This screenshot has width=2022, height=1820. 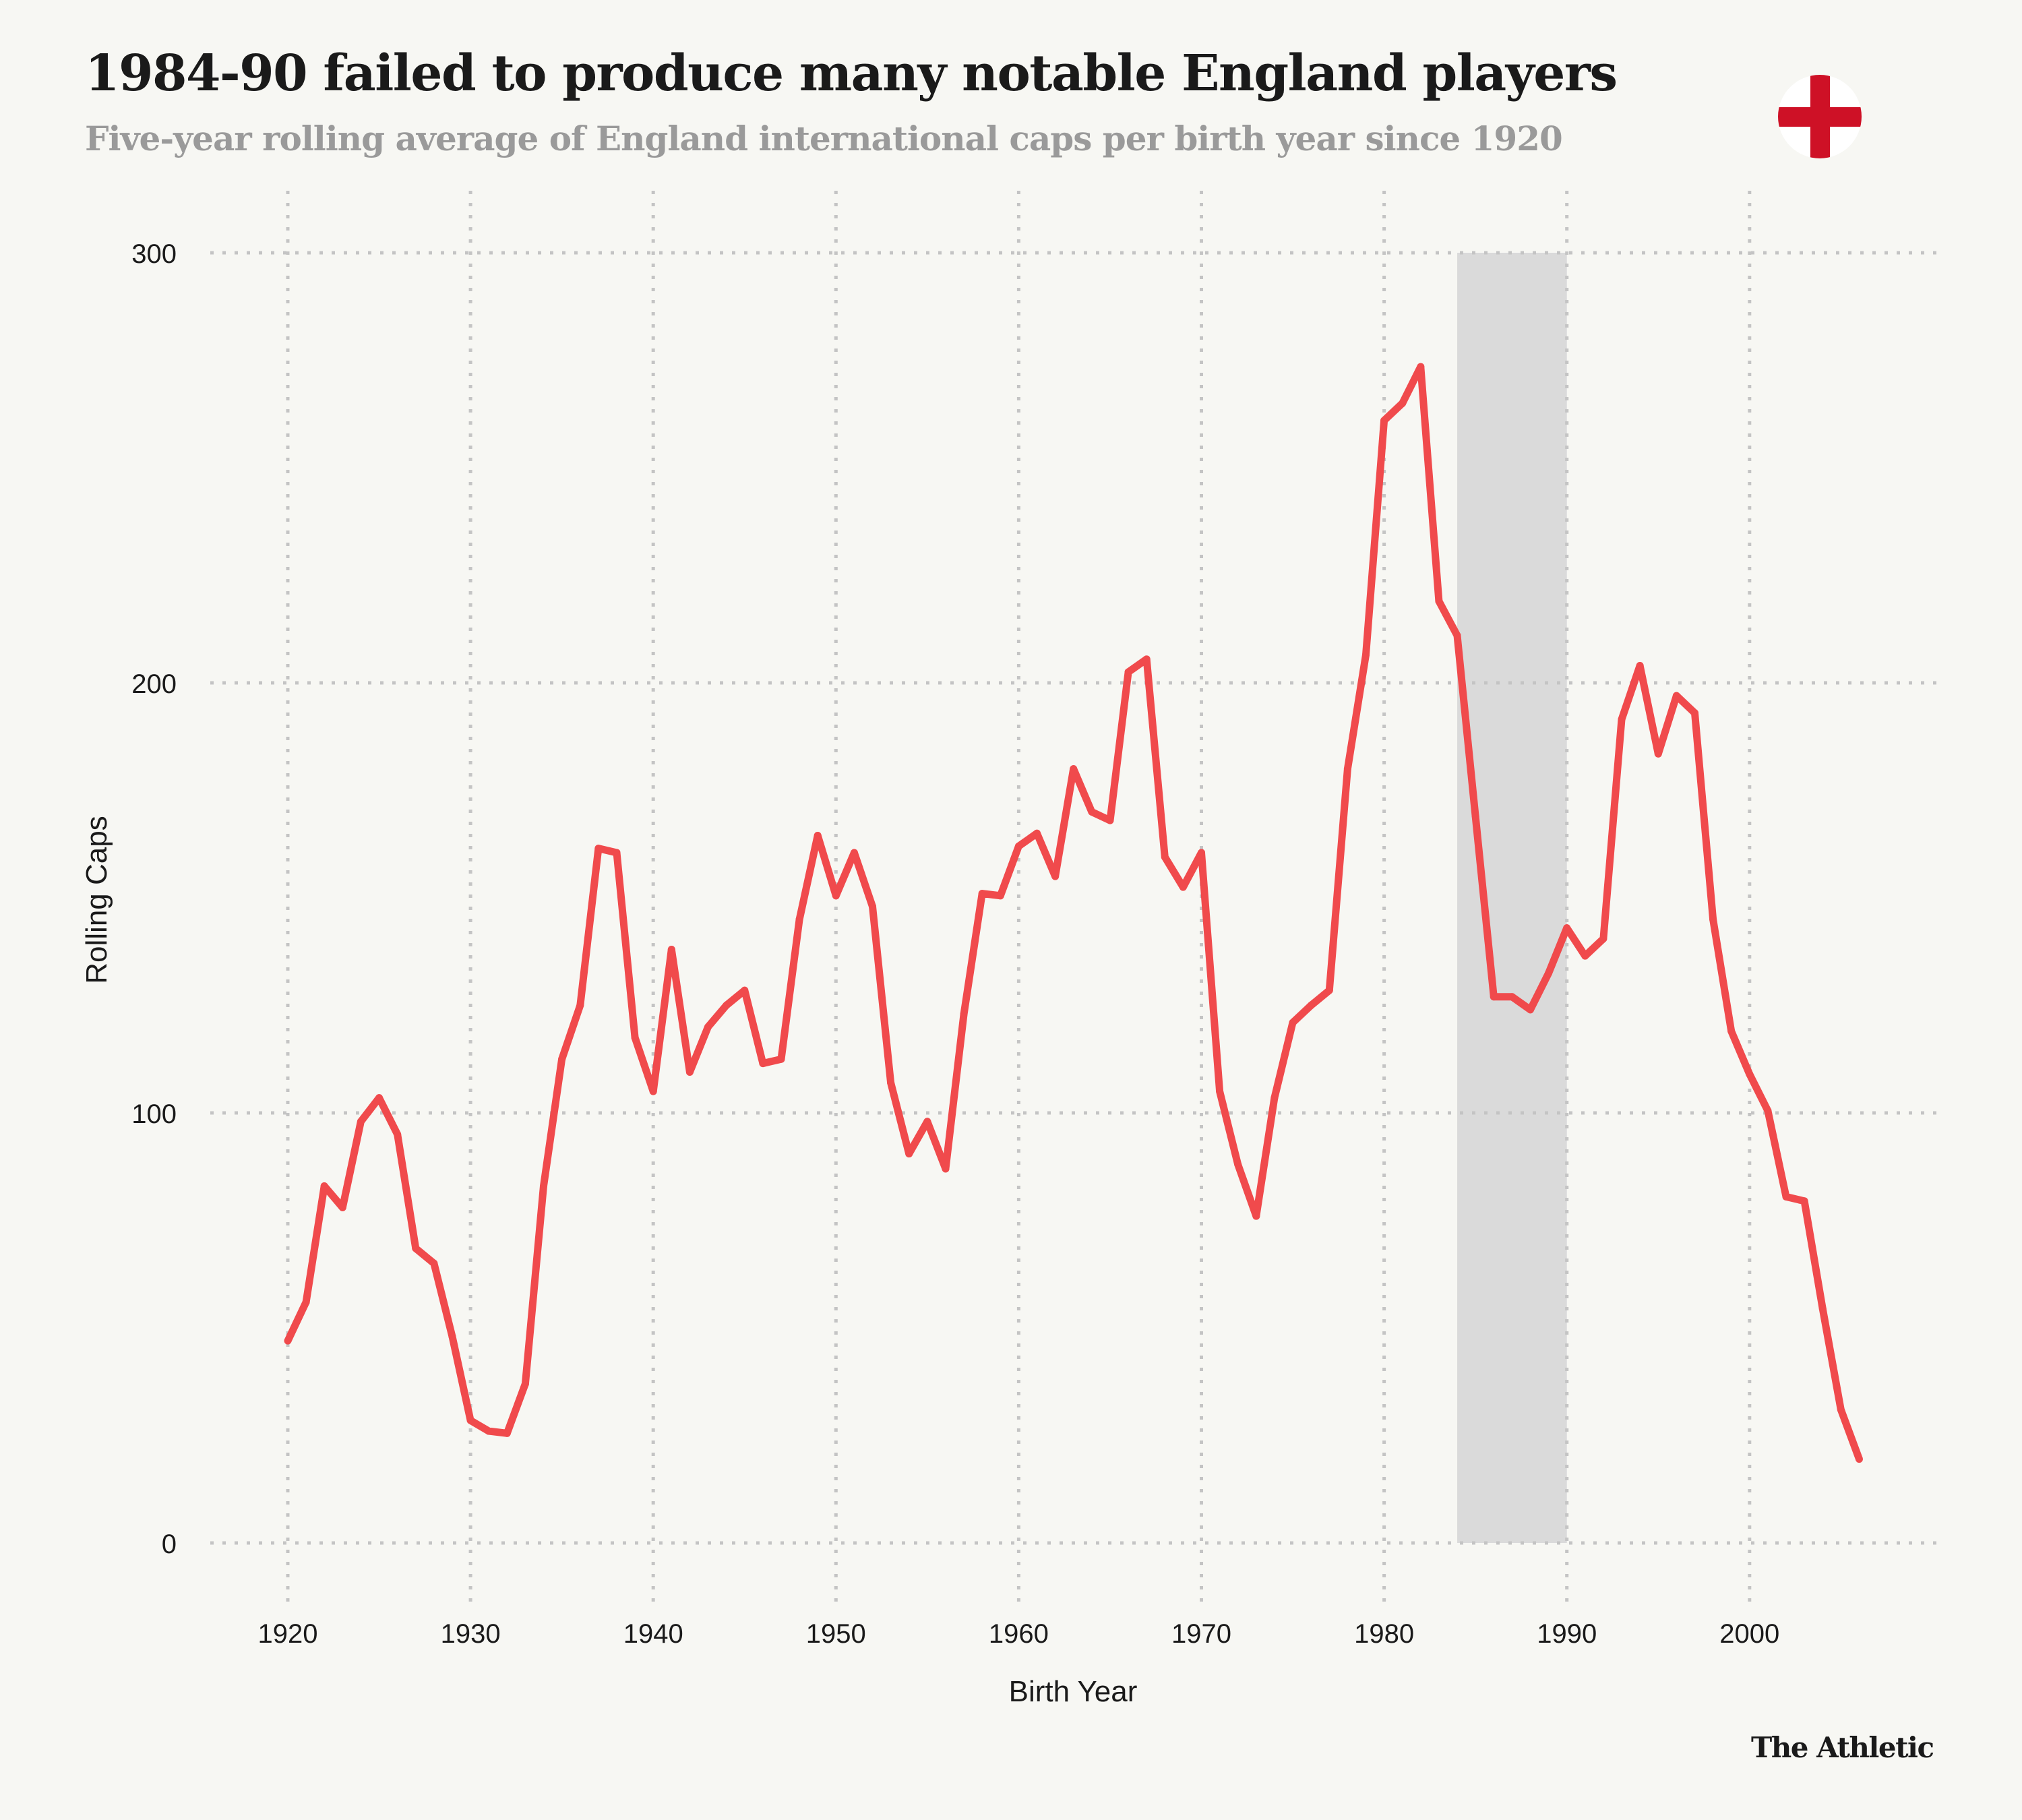 I want to click on data-point-1991, so click(x=1585, y=956).